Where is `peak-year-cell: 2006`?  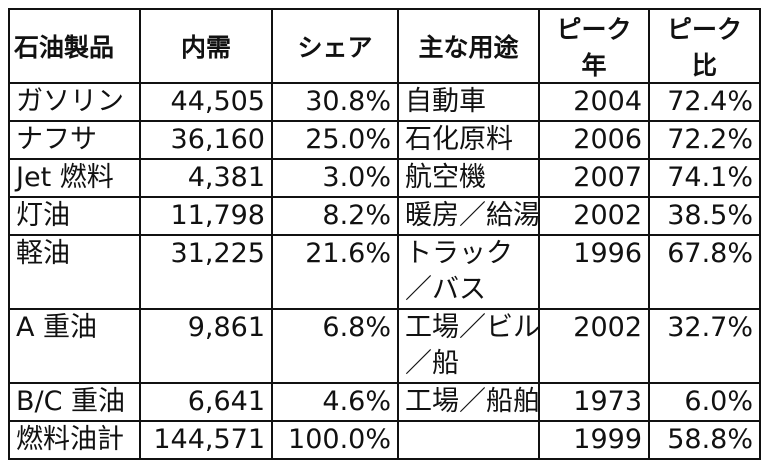
peak-year-cell: 2006 is located at coordinates (594, 140).